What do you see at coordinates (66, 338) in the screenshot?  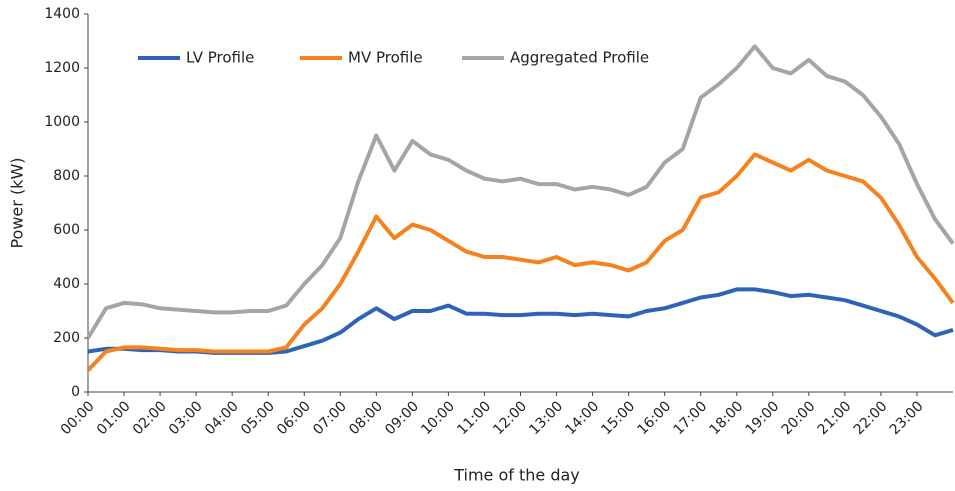 I see `y-tick-label: 200` at bounding box center [66, 338].